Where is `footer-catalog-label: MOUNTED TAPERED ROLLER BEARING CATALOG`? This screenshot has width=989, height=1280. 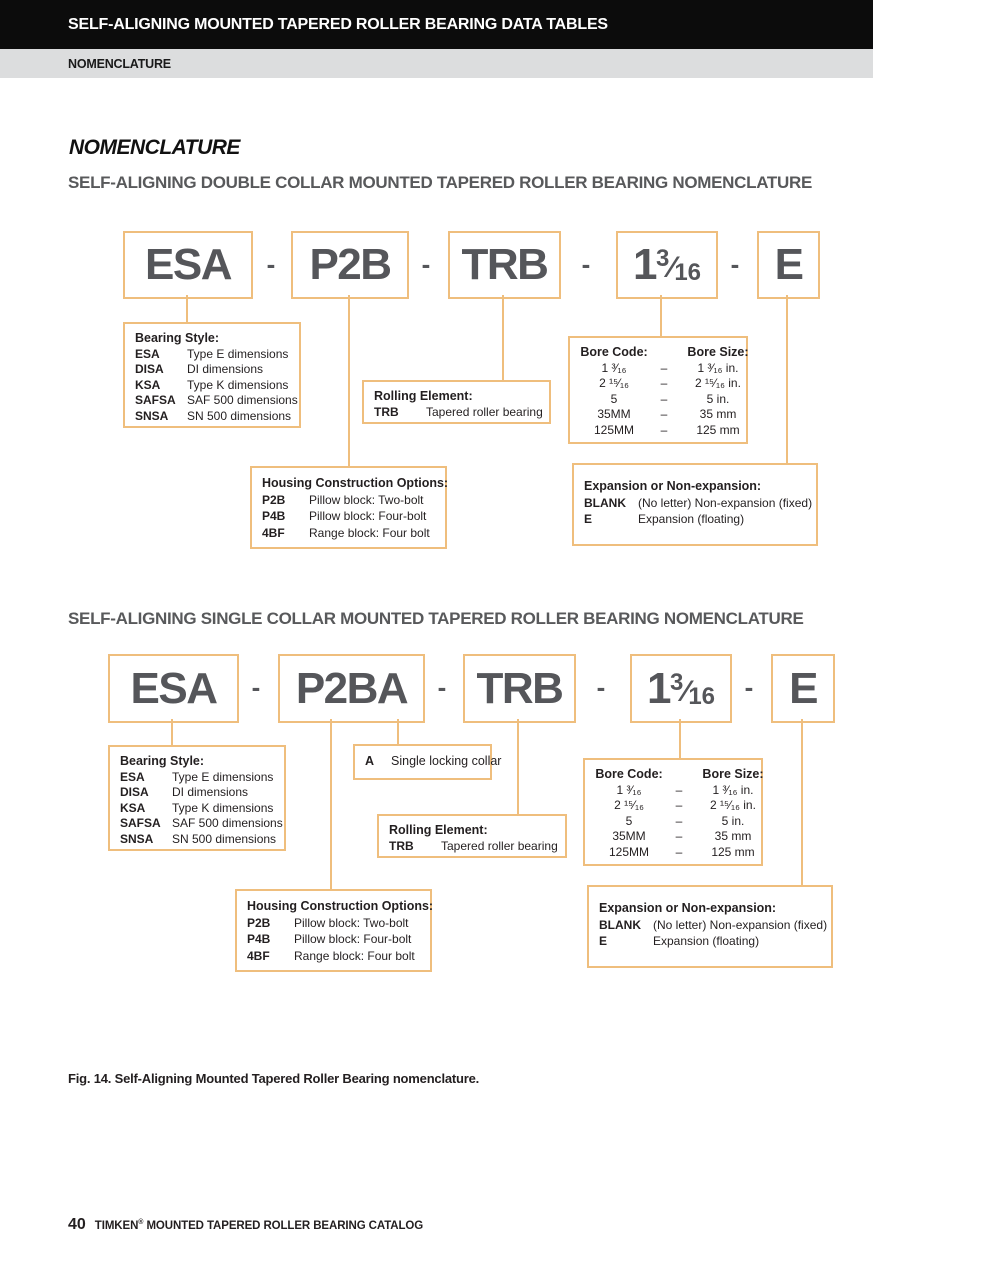
footer-catalog-label: MOUNTED TAPERED ROLLER BEARING CATALOG is located at coordinates (283, 1226).